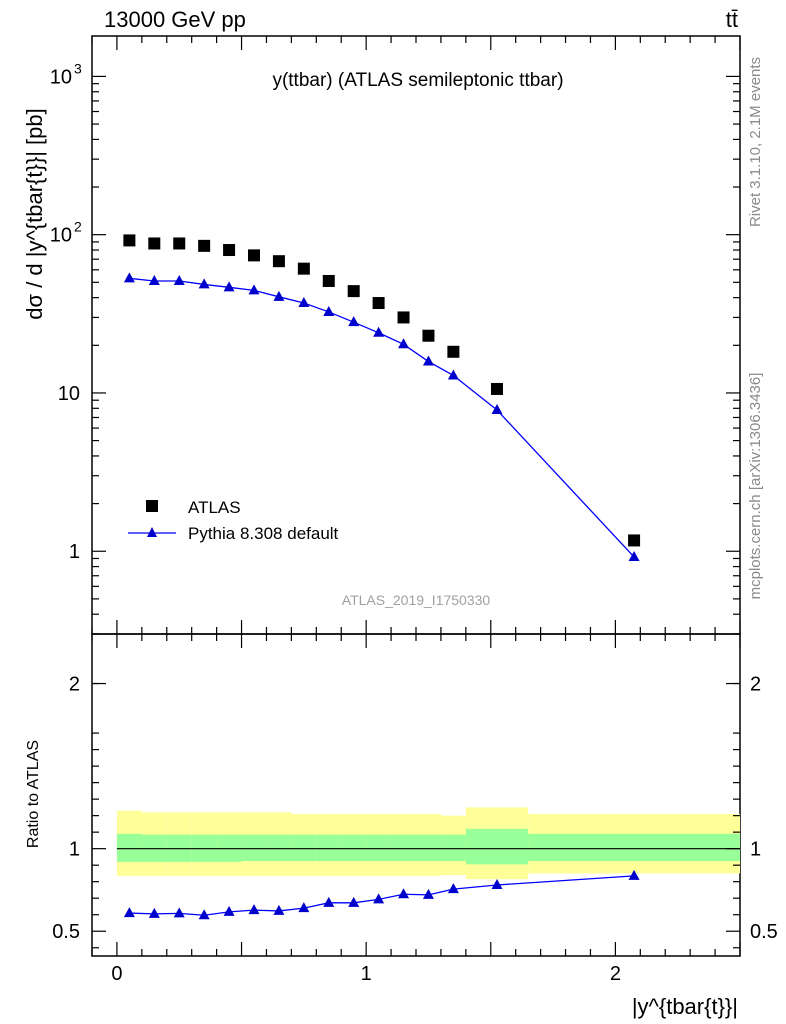 The width and height of the screenshot is (786, 1024). I want to click on legend-pythia-marker, so click(152, 532).